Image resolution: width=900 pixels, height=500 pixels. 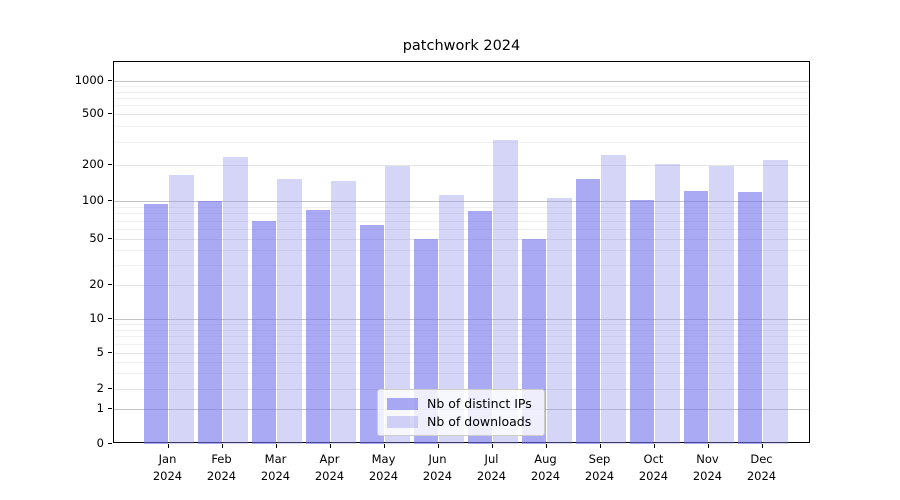 I want to click on legend-item-distinct-ips: Nb of distinct IPs, so click(x=461, y=403).